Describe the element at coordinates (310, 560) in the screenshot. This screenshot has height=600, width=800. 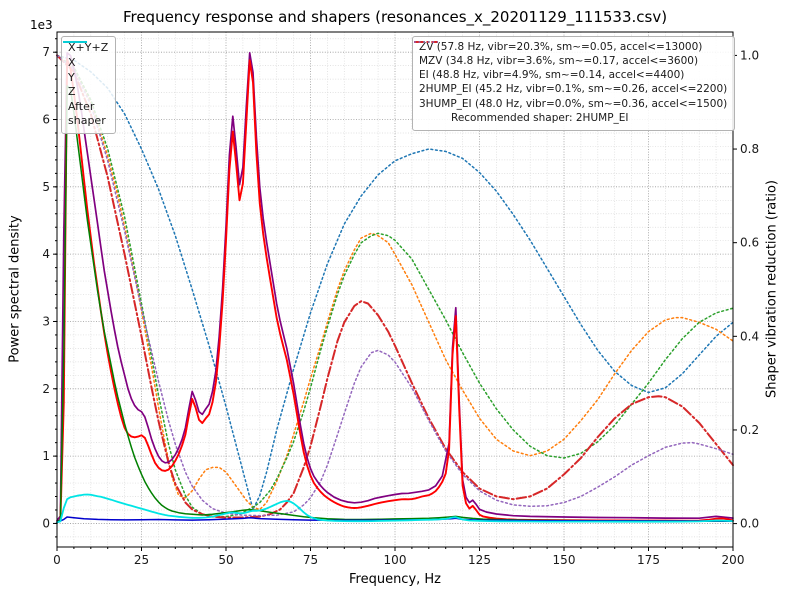
I see `svg-text: 75` at that location.